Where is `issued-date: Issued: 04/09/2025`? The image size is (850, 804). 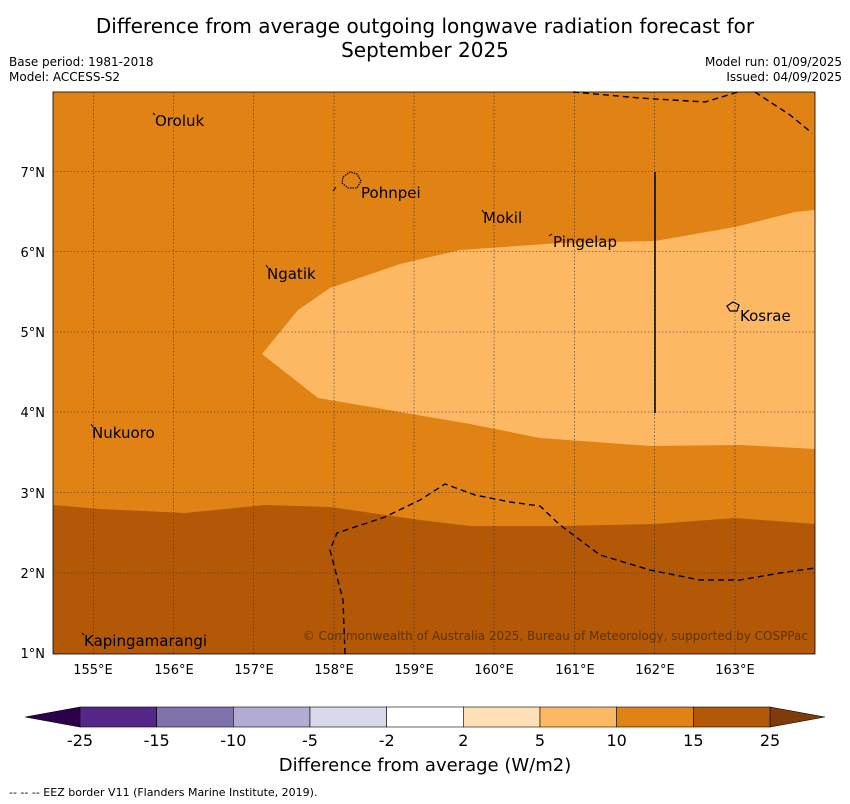
issued-date: Issued: 04/09/2025 is located at coordinates (784, 77).